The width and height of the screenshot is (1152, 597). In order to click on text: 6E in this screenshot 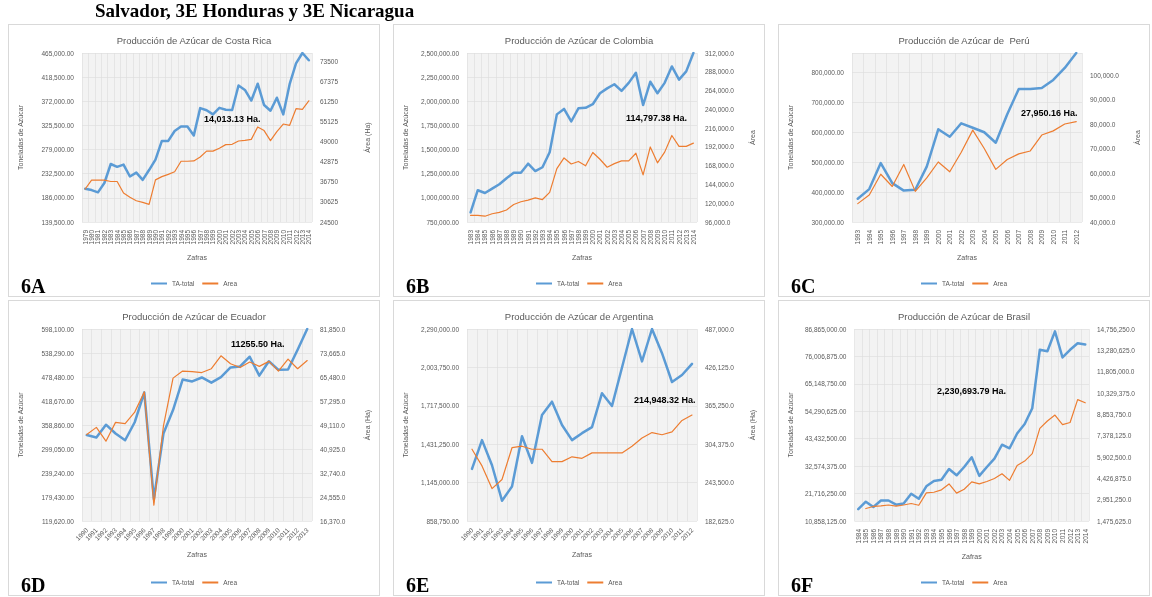, I will do `click(418, 585)`.